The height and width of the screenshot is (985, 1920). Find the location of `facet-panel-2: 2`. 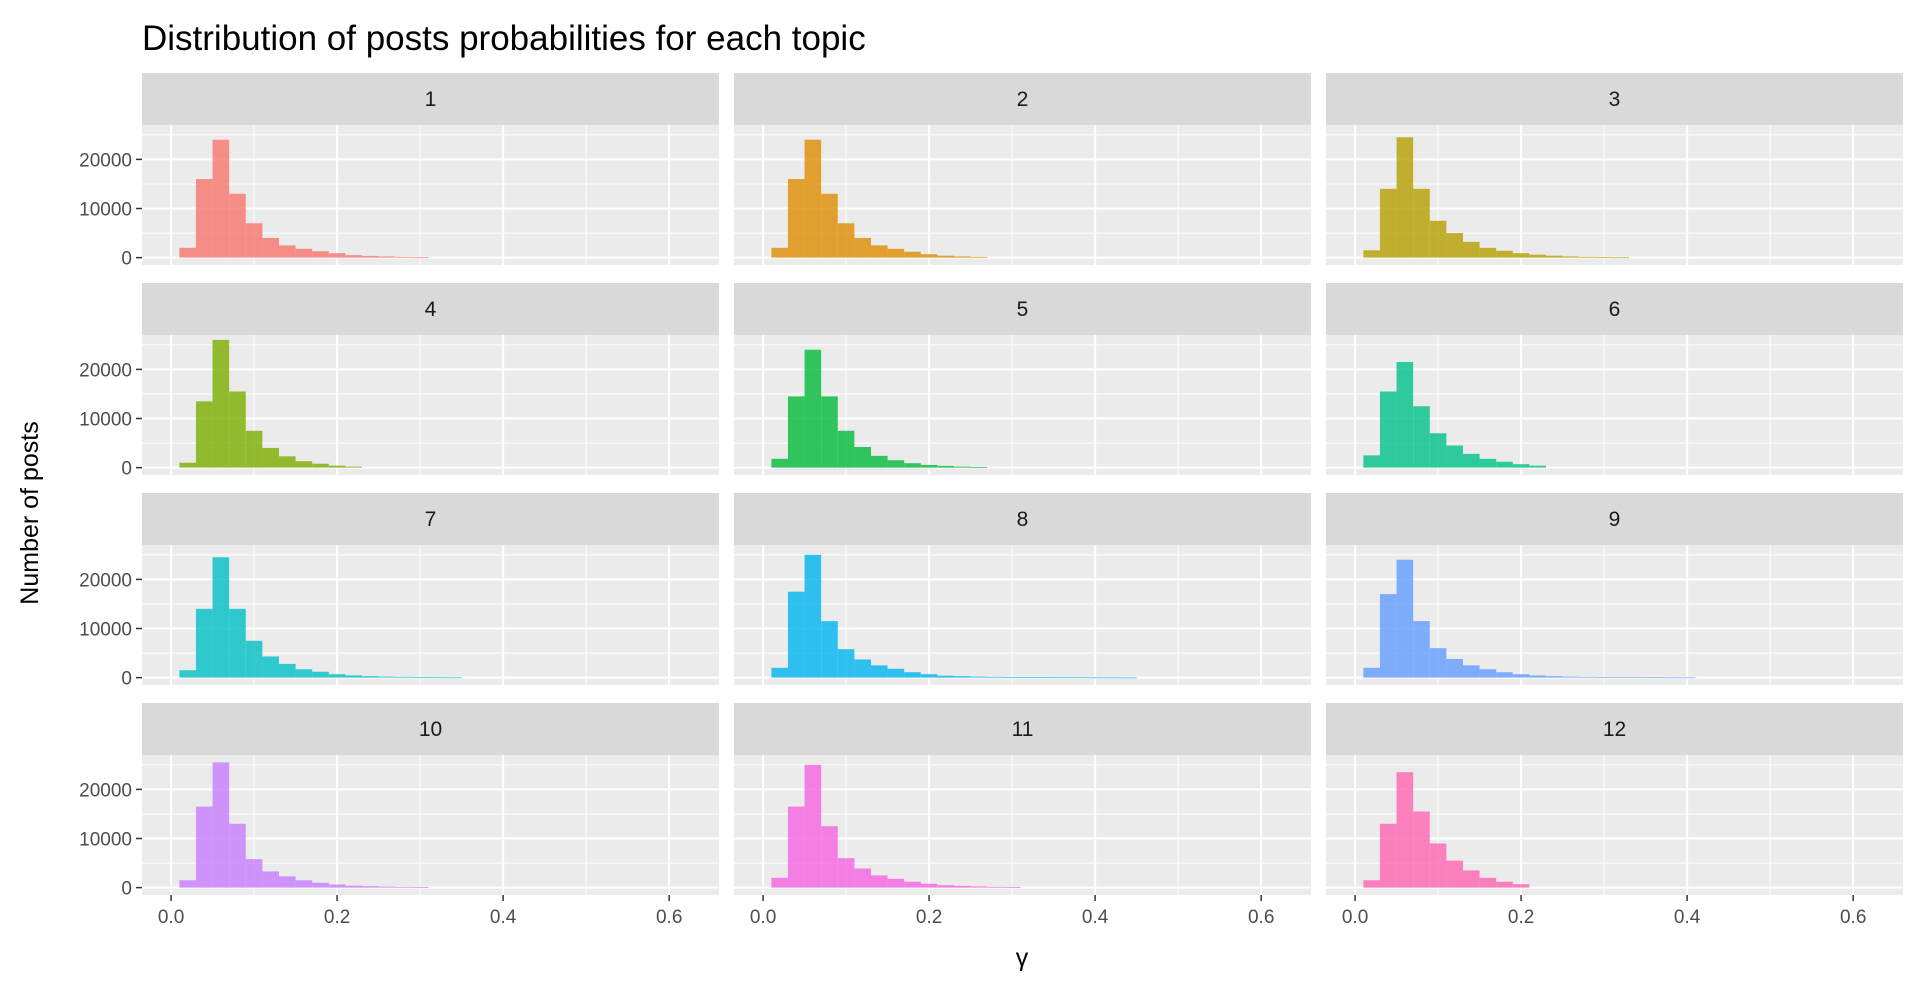

facet-panel-2: 2 is located at coordinates (1022, 169).